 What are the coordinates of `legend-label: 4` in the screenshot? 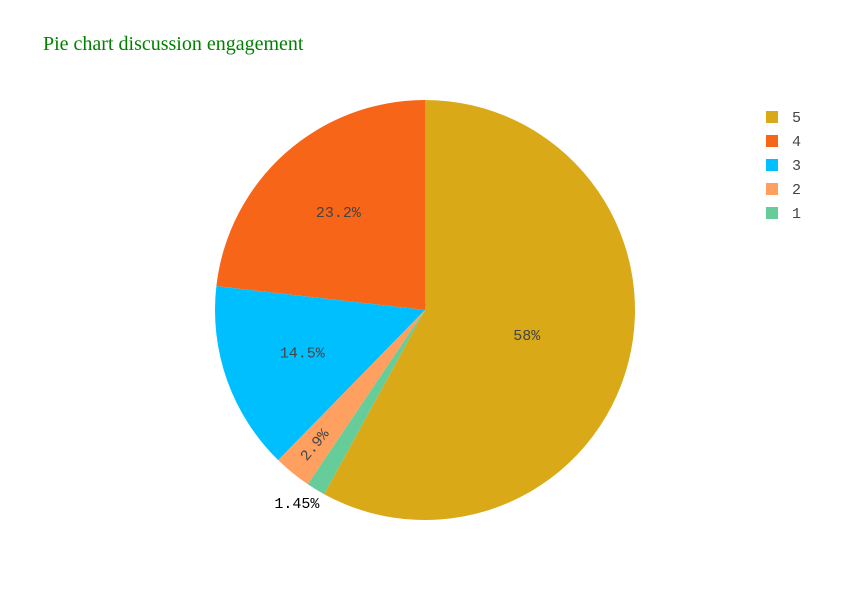 It's located at (796, 142).